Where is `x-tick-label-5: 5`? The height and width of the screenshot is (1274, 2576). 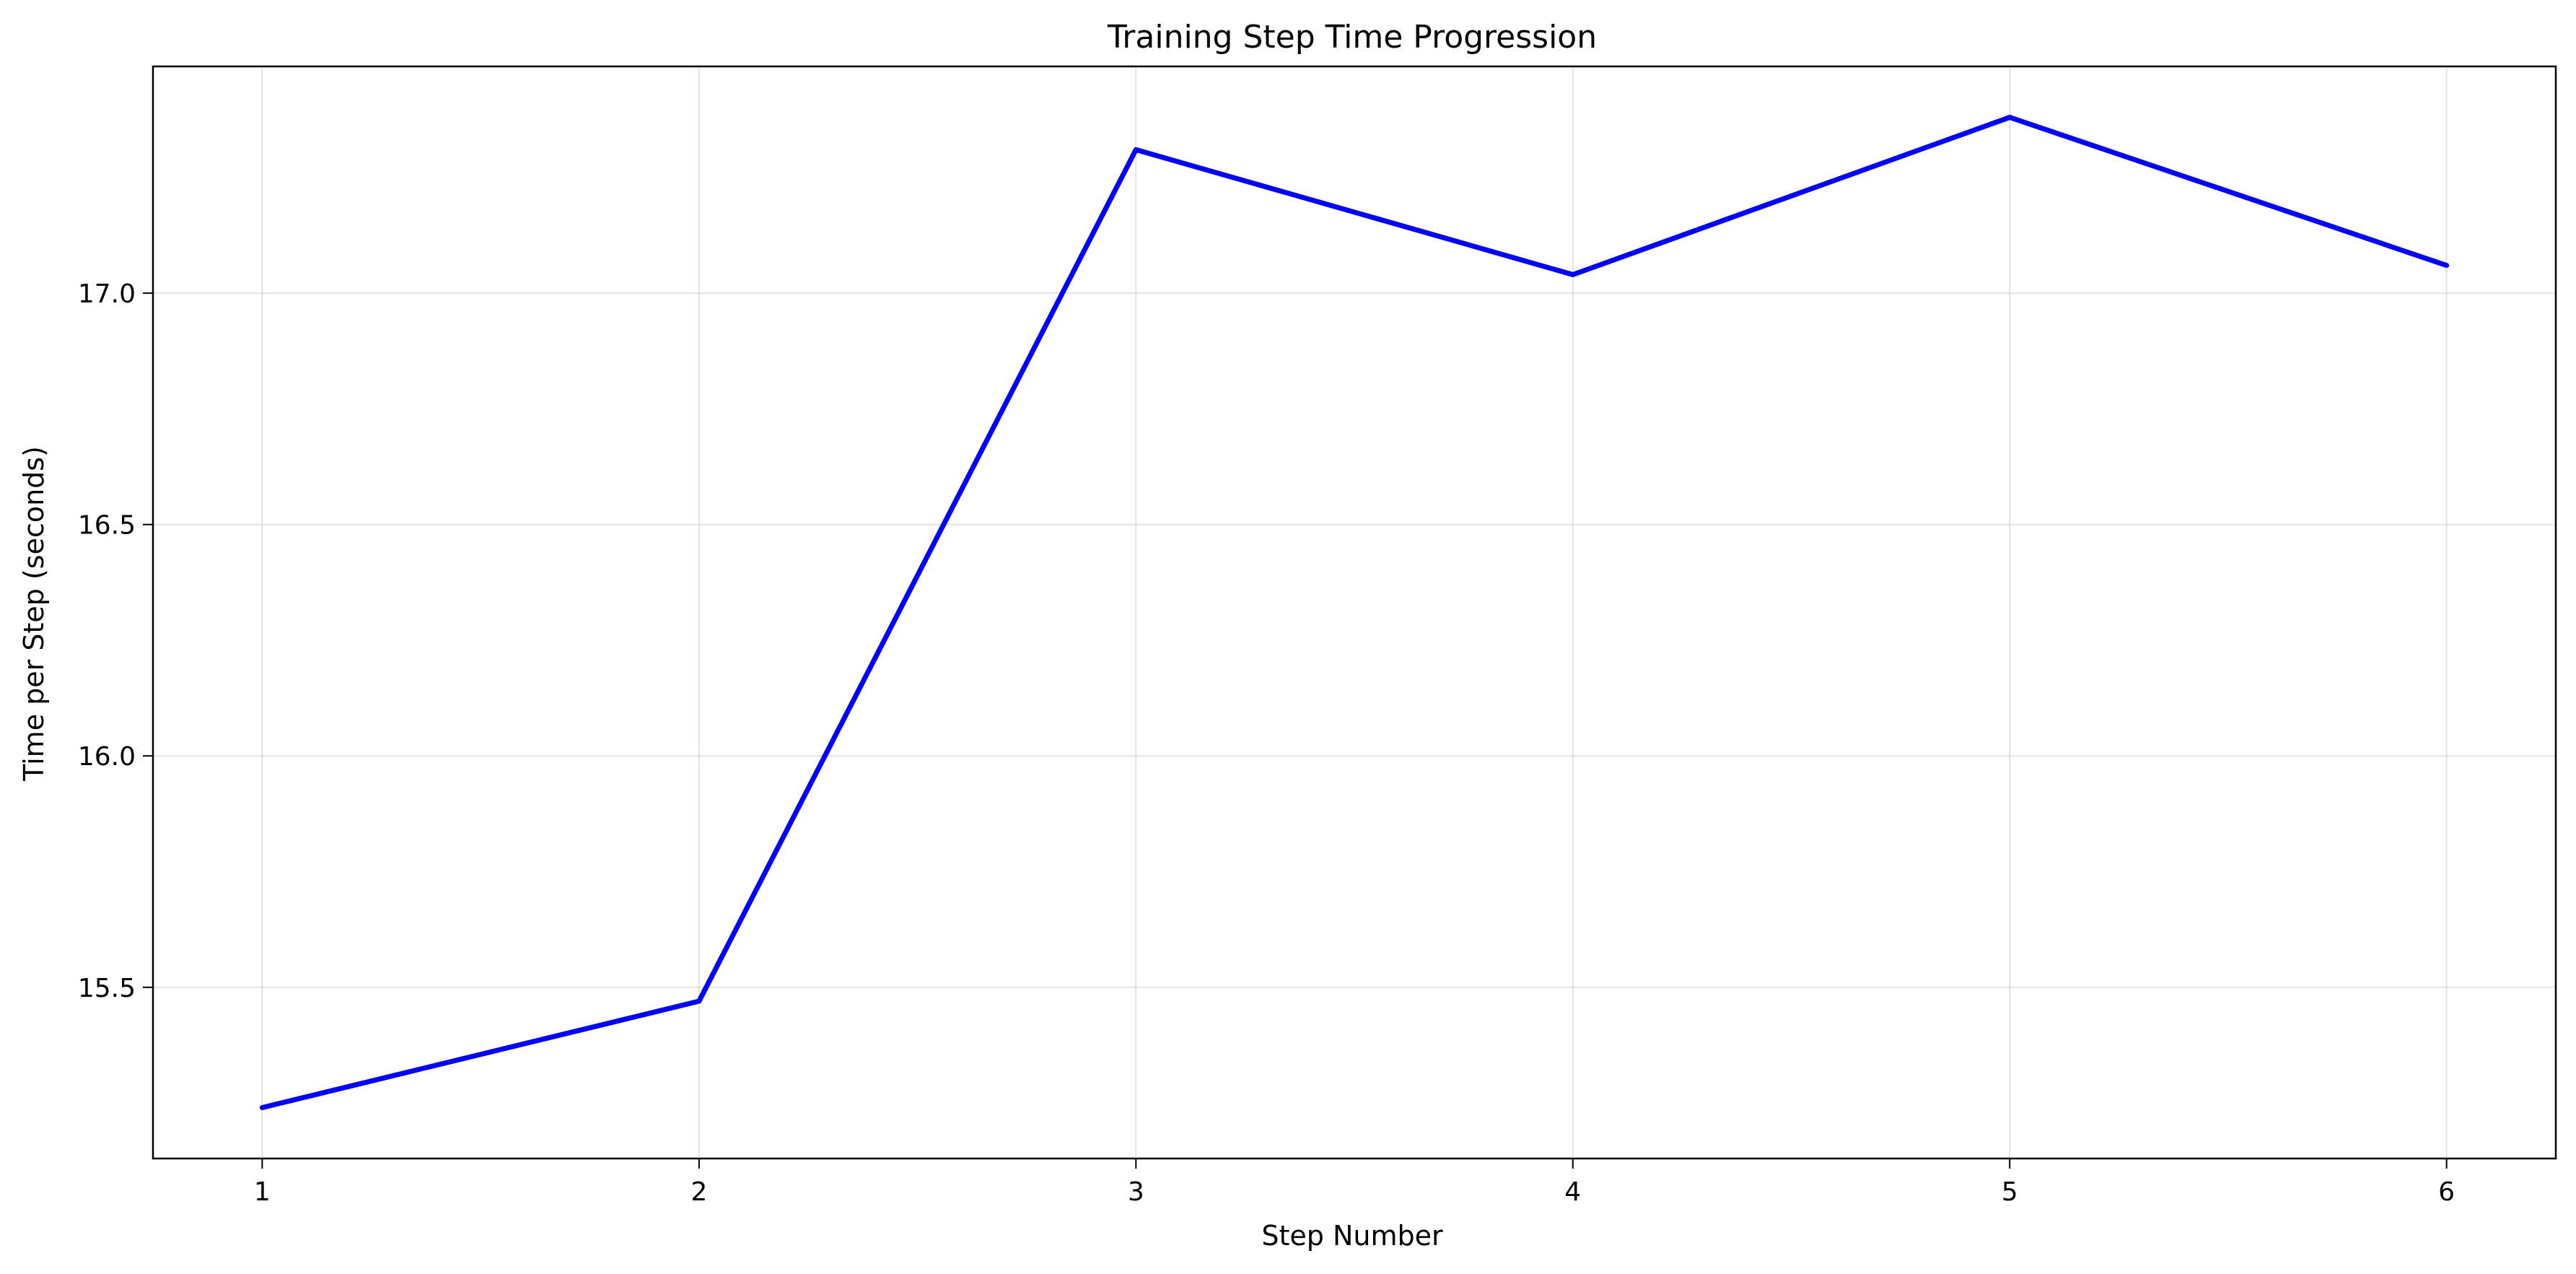
x-tick-label-5: 5 is located at coordinates (2010, 1192).